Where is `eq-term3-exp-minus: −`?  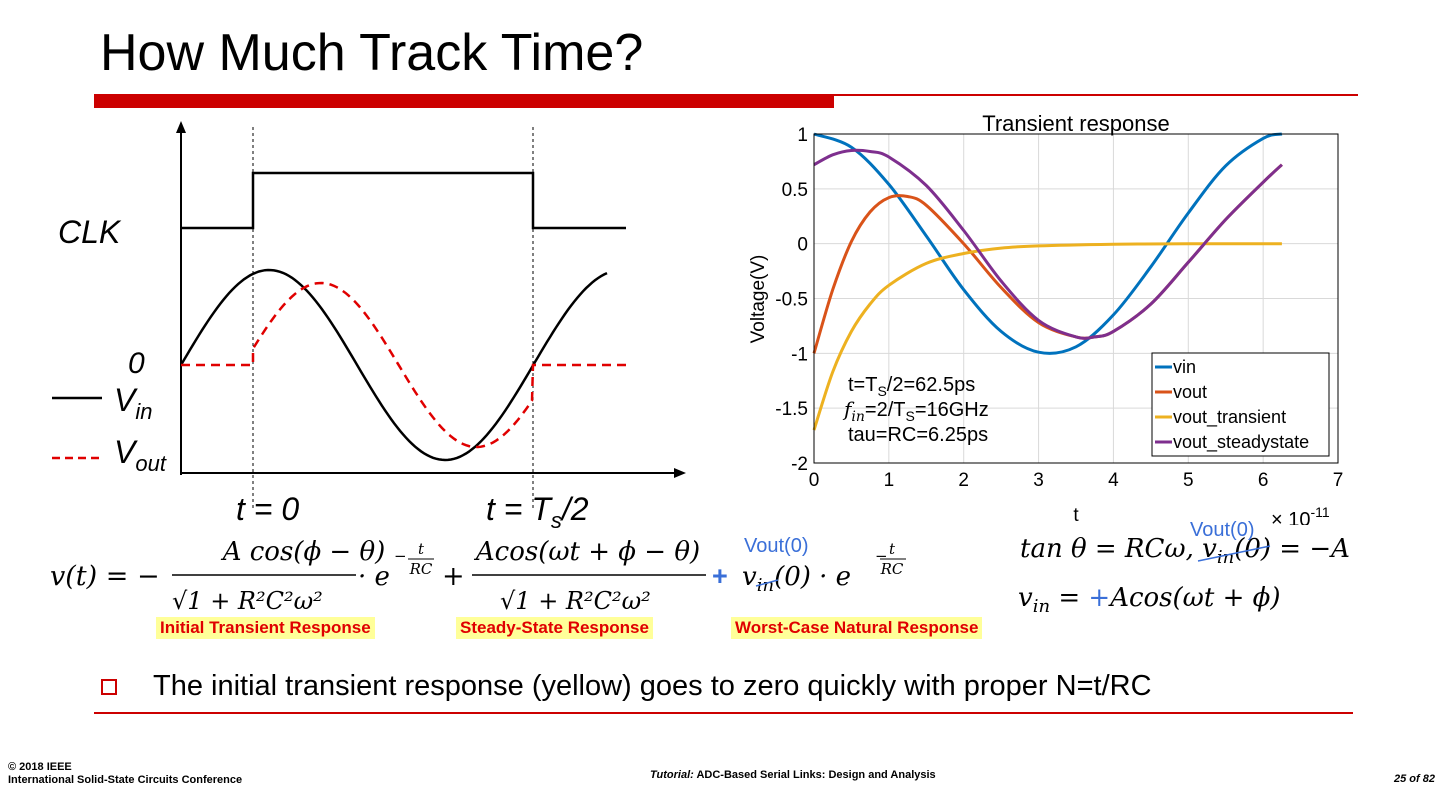
eq-term3-exp-minus: − is located at coordinates (881, 556).